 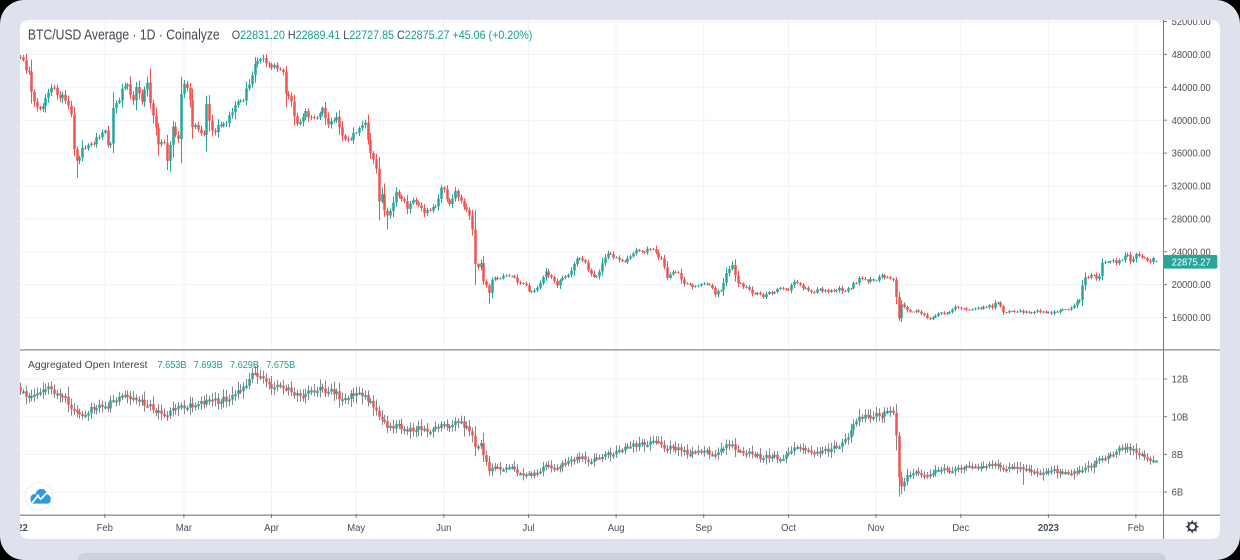 What do you see at coordinates (1192, 285) in the screenshot?
I see `svg-text: 20000.00` at bounding box center [1192, 285].